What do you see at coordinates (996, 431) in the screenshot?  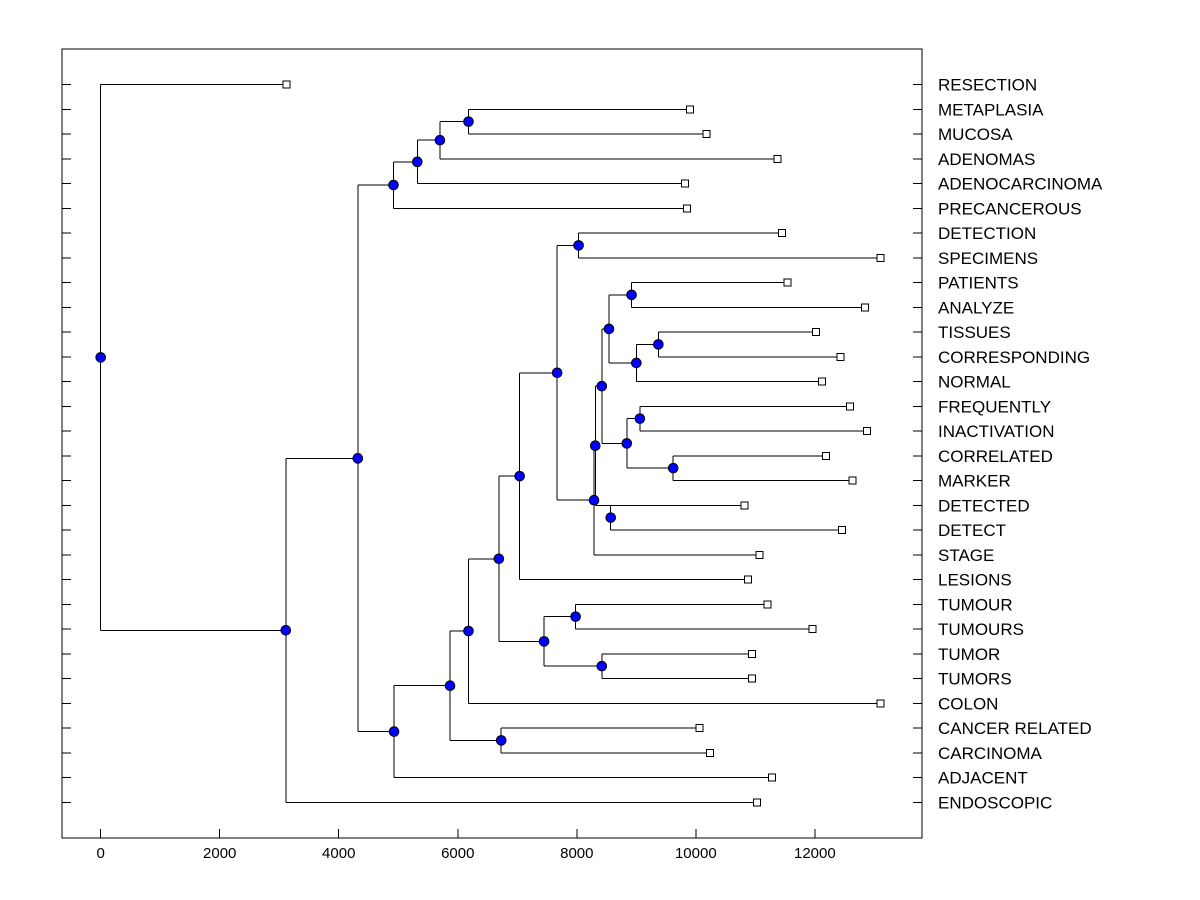 I see `leaf-label-inactivation: INACTIVATION` at bounding box center [996, 431].